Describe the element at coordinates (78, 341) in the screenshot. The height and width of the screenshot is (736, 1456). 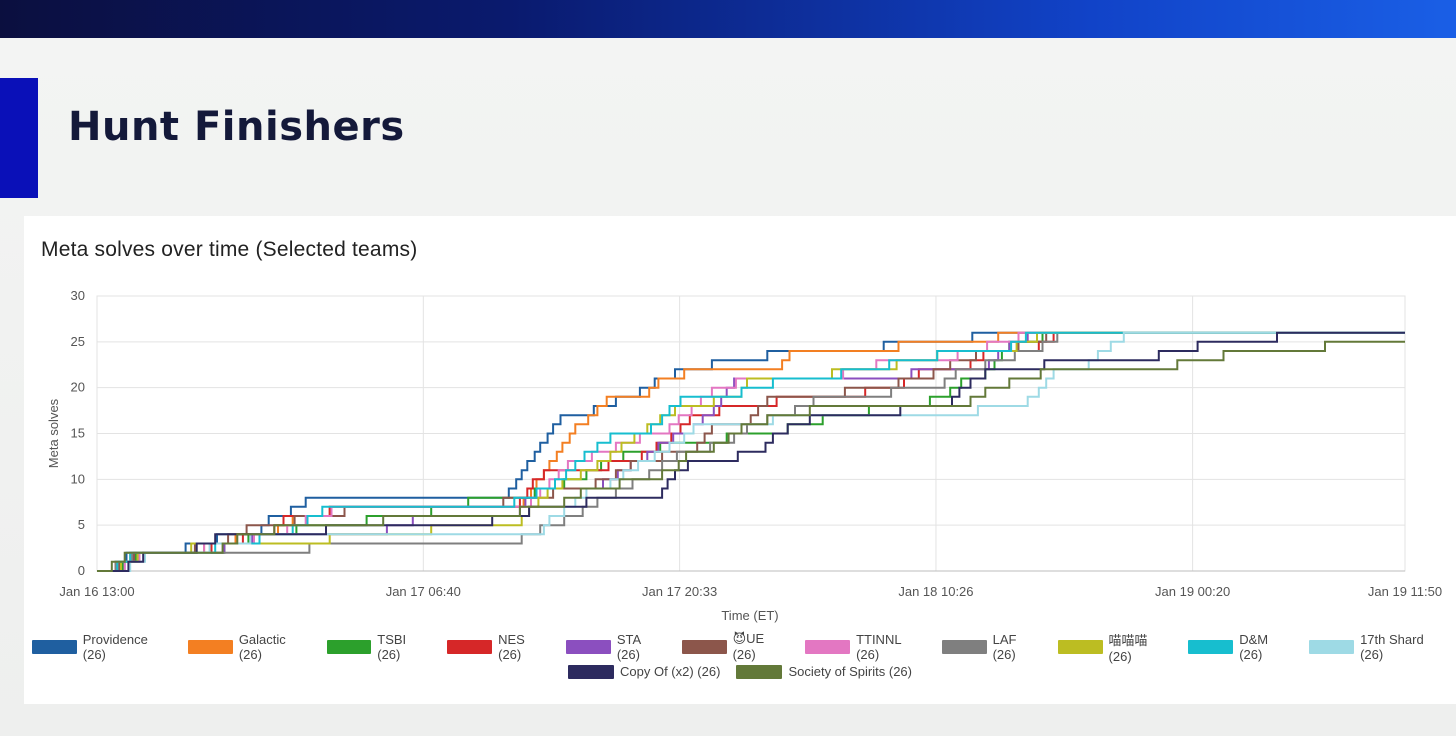
I see `y-tick-label: 25` at that location.